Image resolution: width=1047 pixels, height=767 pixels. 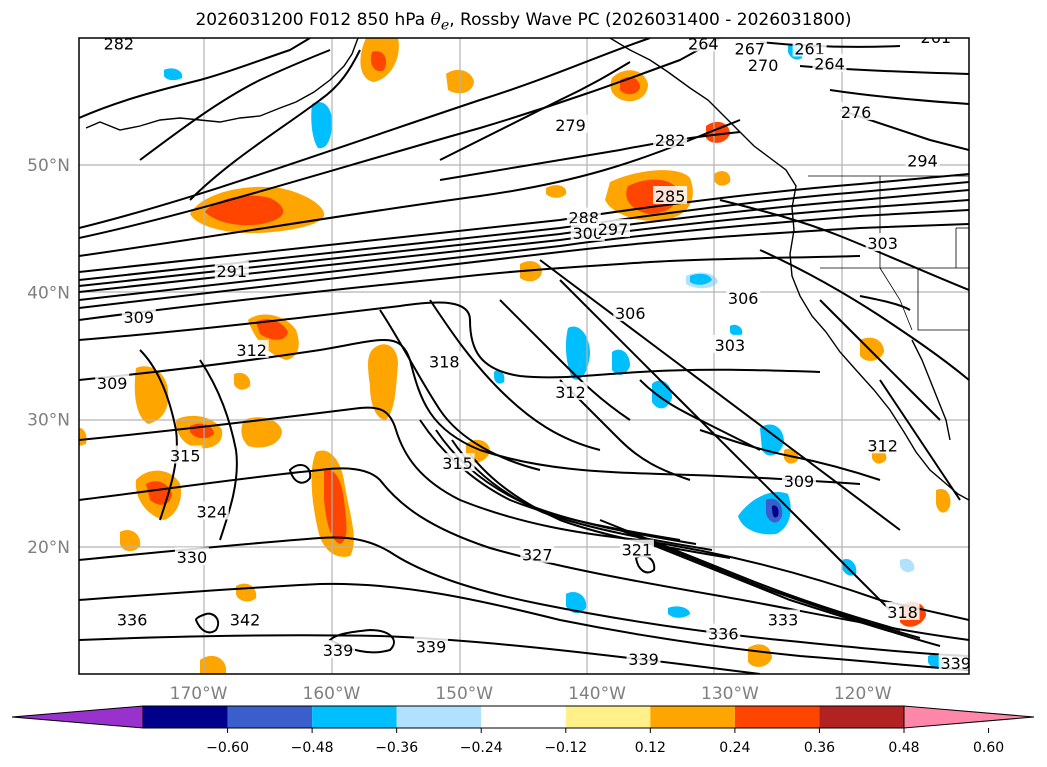 What do you see at coordinates (77, 717) in the screenshot?
I see `colorbar-extend-low` at bounding box center [77, 717].